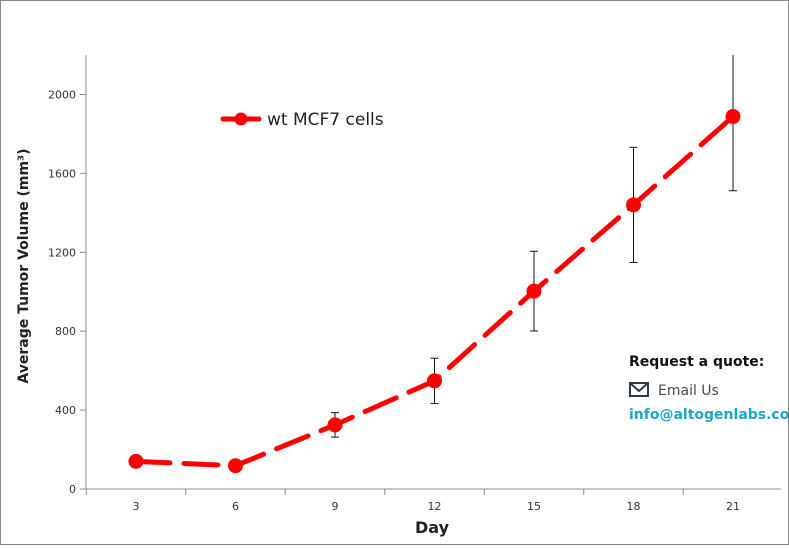  I want to click on envelope-icon, so click(639, 389).